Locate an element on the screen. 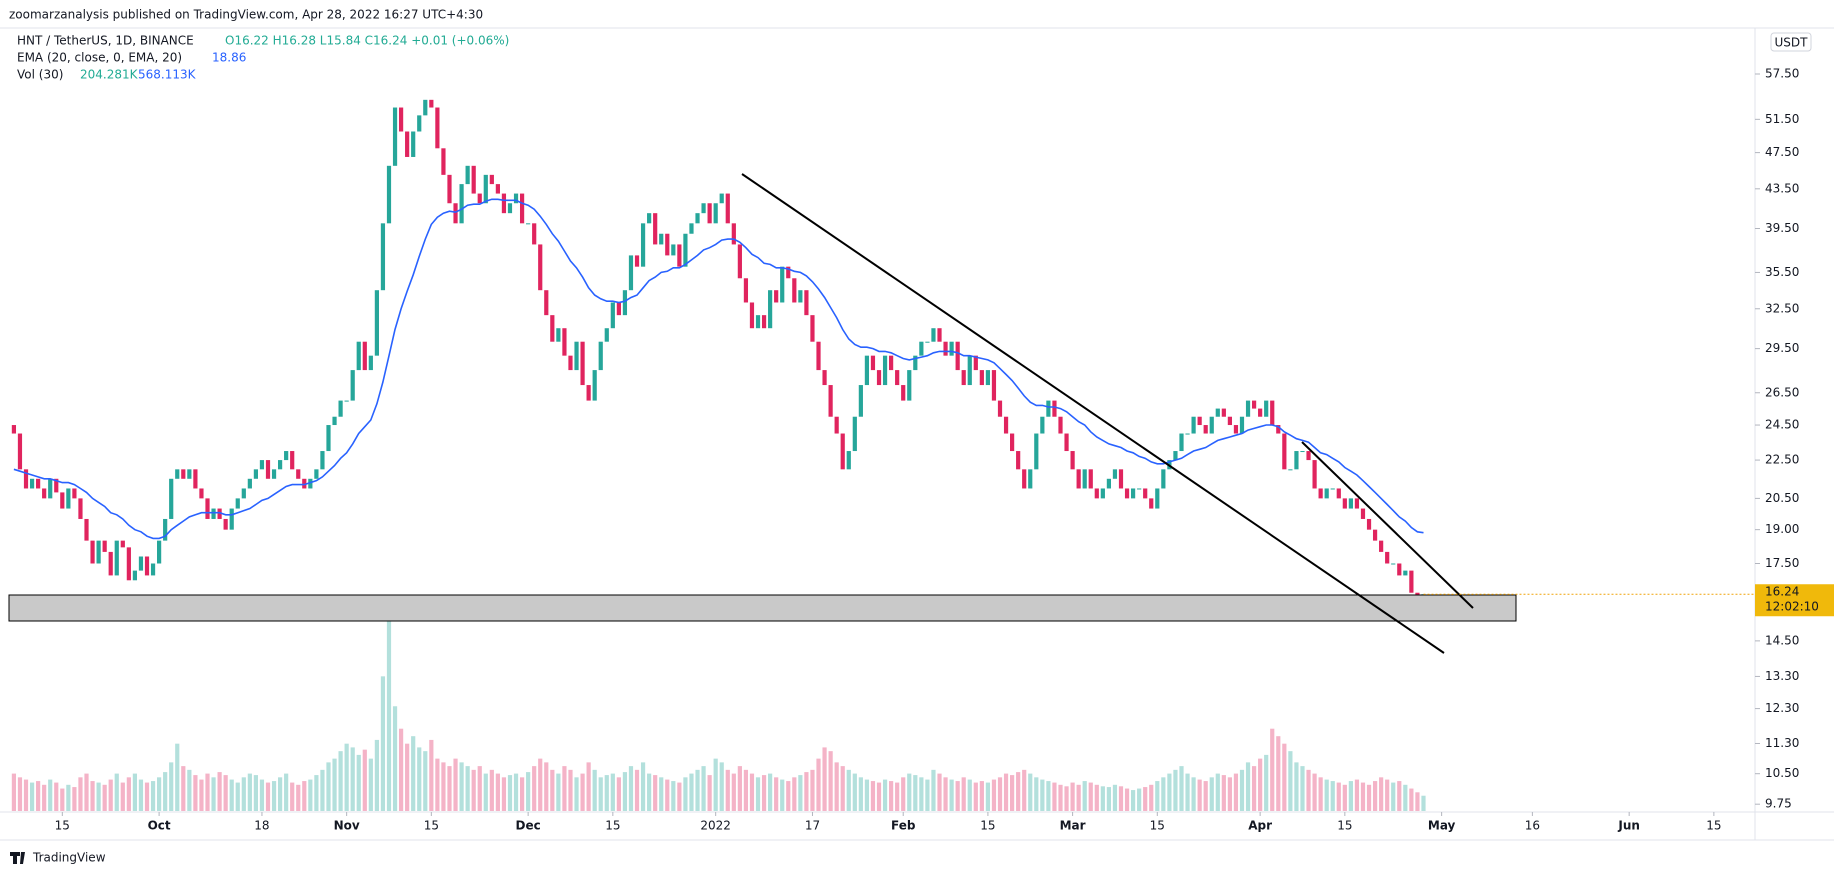 The height and width of the screenshot is (875, 1834). currency-box is located at coordinates (1791, 42).